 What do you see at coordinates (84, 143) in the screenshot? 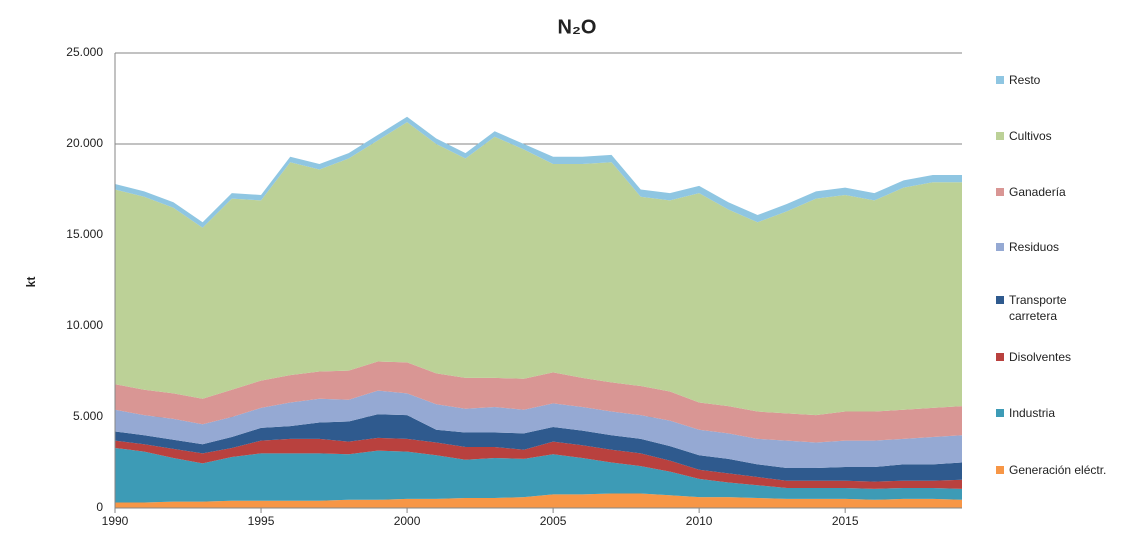
I see `y-tick-label: 20.000` at bounding box center [84, 143].